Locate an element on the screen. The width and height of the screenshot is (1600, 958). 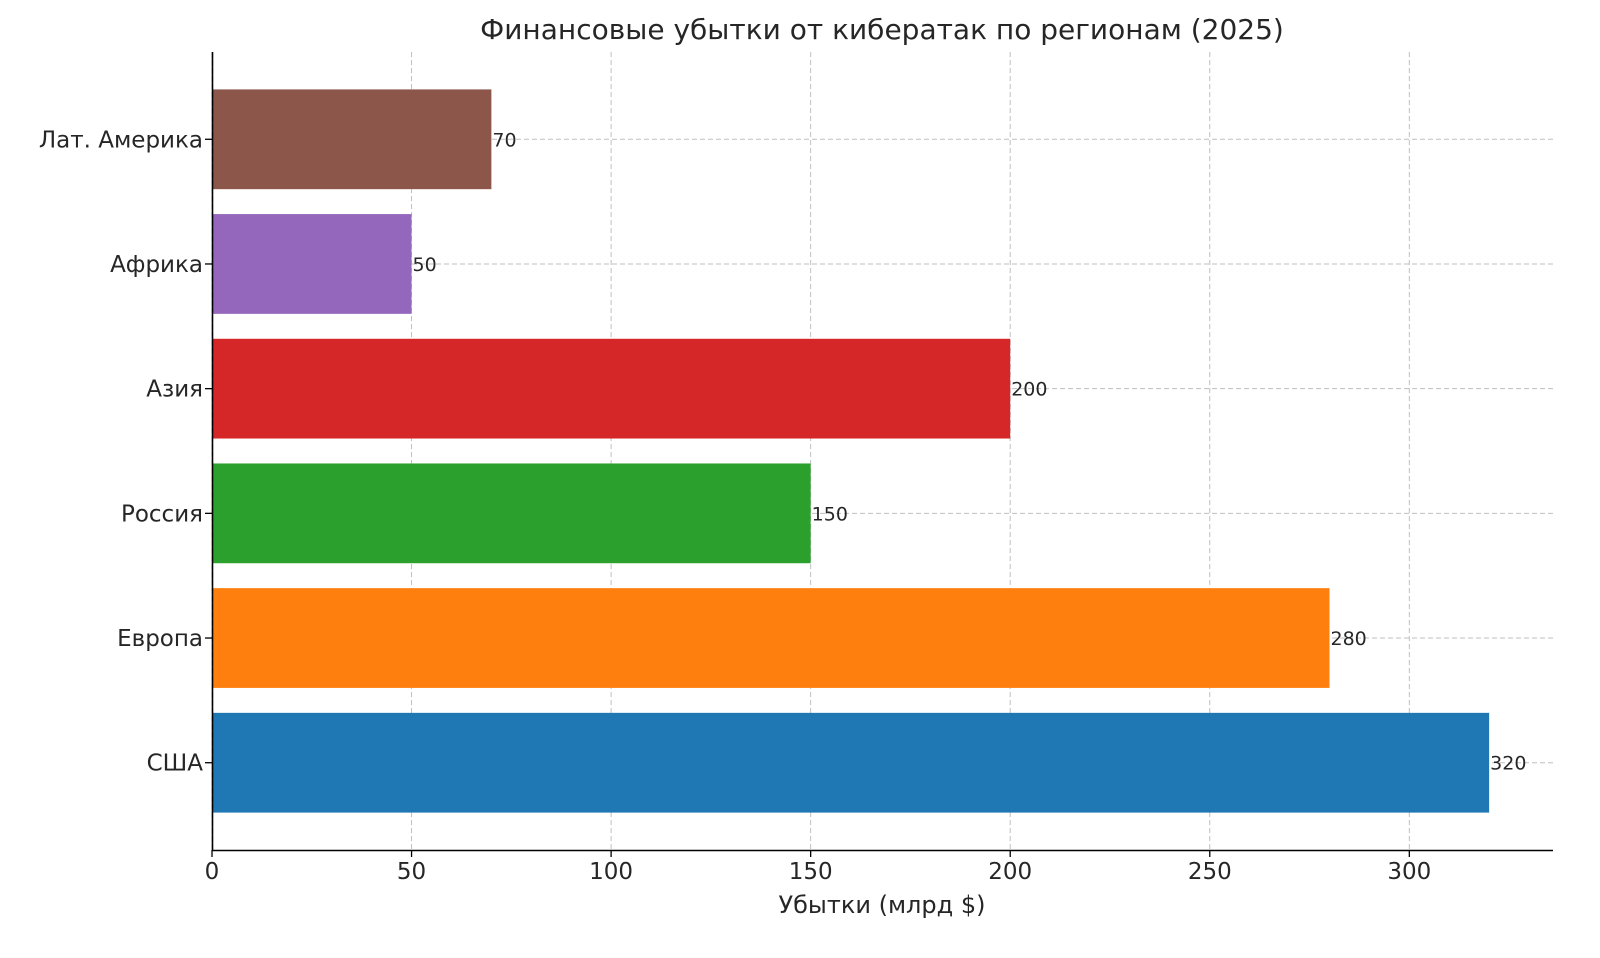
x-tick-label: 50 is located at coordinates (411, 872).